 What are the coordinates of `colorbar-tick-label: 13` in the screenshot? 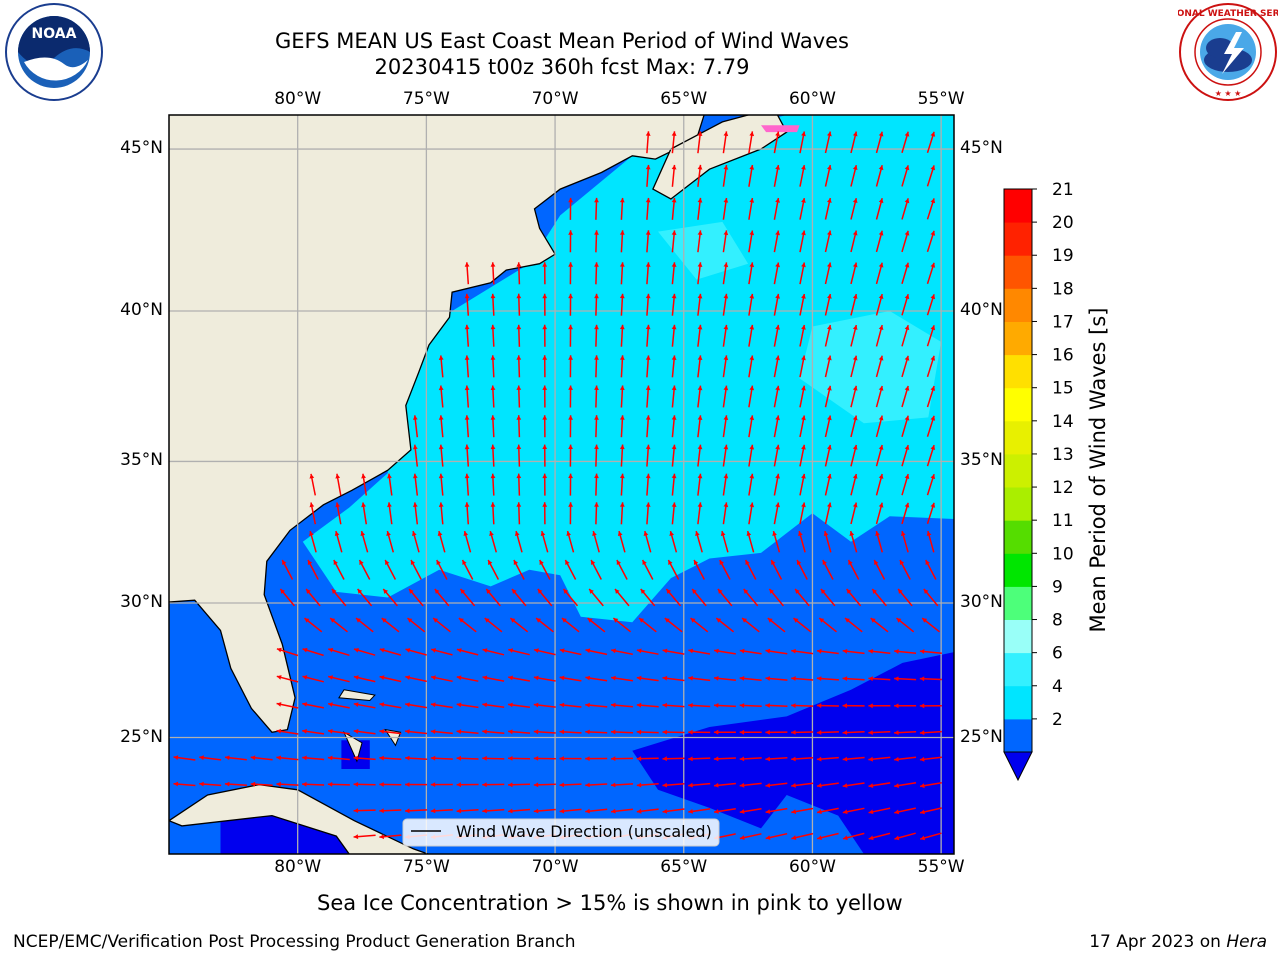 It's located at (1063, 455).